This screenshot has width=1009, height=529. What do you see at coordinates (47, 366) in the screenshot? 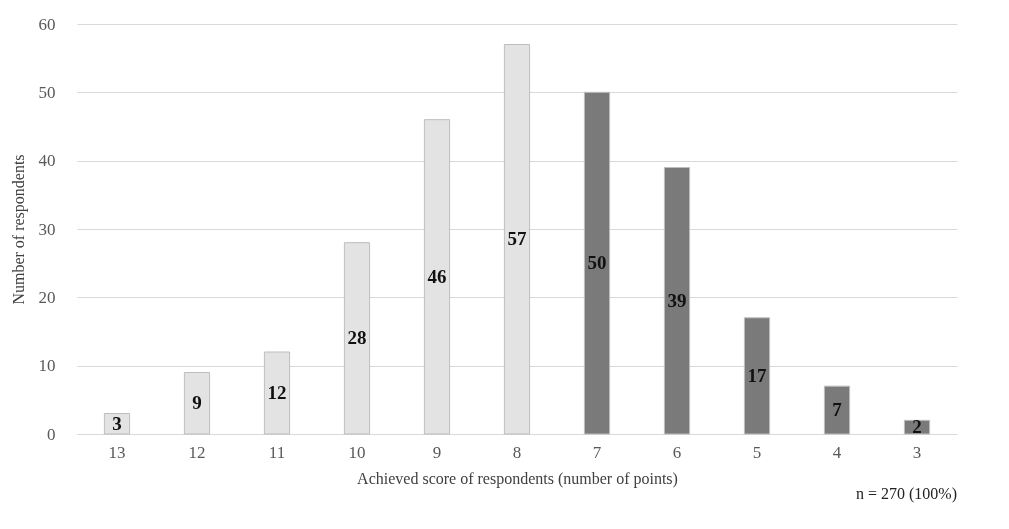
I see `y-tick-label: 10` at bounding box center [47, 366].